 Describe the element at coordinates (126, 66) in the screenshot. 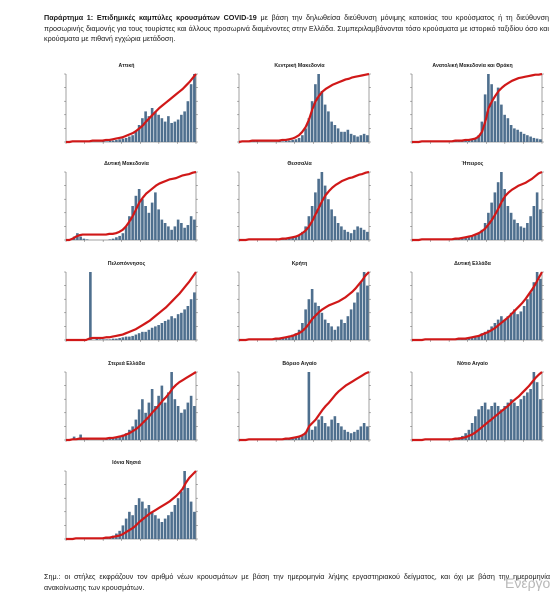

I see `chart-title: Αττική` at that location.